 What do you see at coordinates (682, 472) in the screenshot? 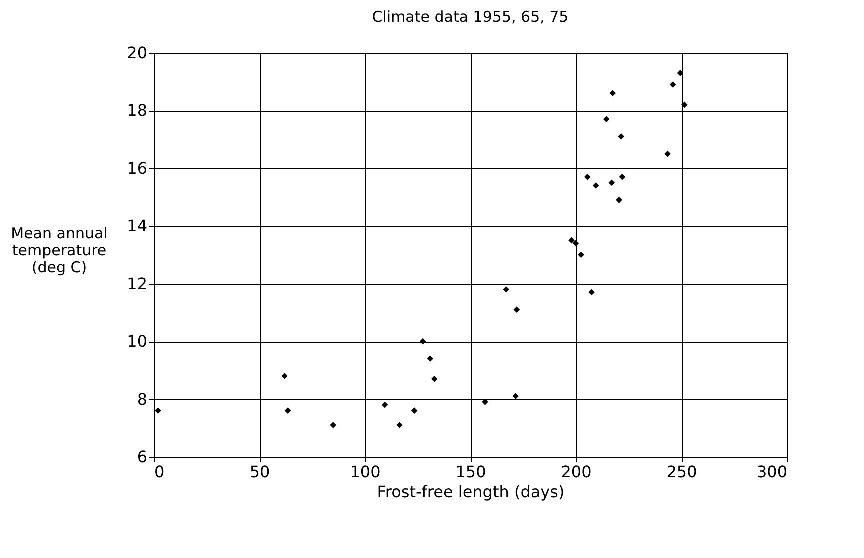
I see `x-tick-label: 250` at bounding box center [682, 472].